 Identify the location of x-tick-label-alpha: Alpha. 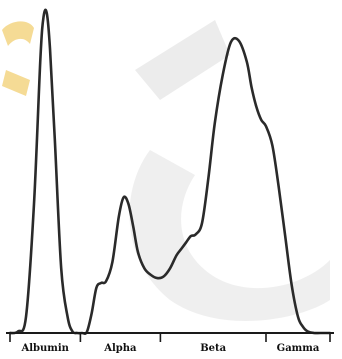
(120, 348).